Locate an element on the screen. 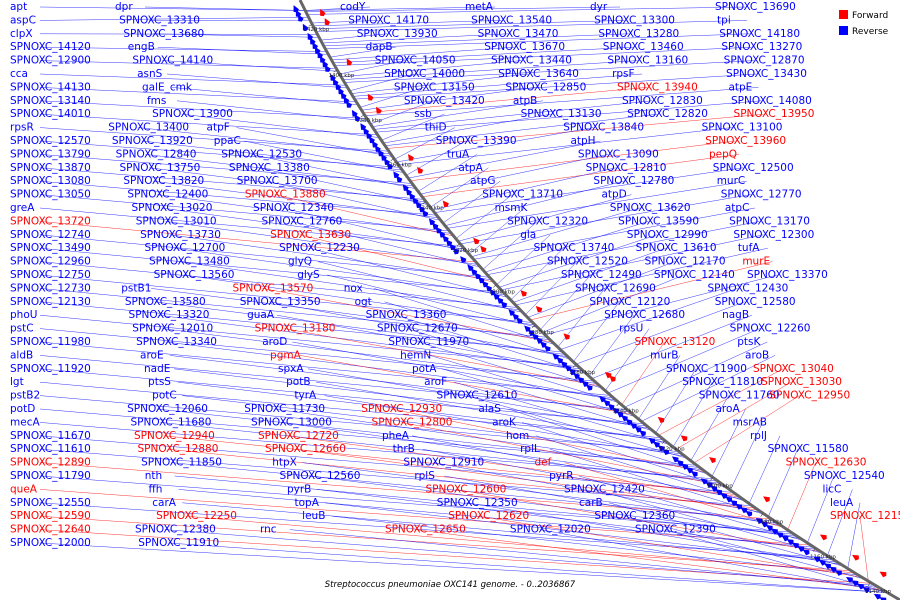 The image size is (900, 600). gene-label: SPNOXC_11580 is located at coordinates (808, 449).